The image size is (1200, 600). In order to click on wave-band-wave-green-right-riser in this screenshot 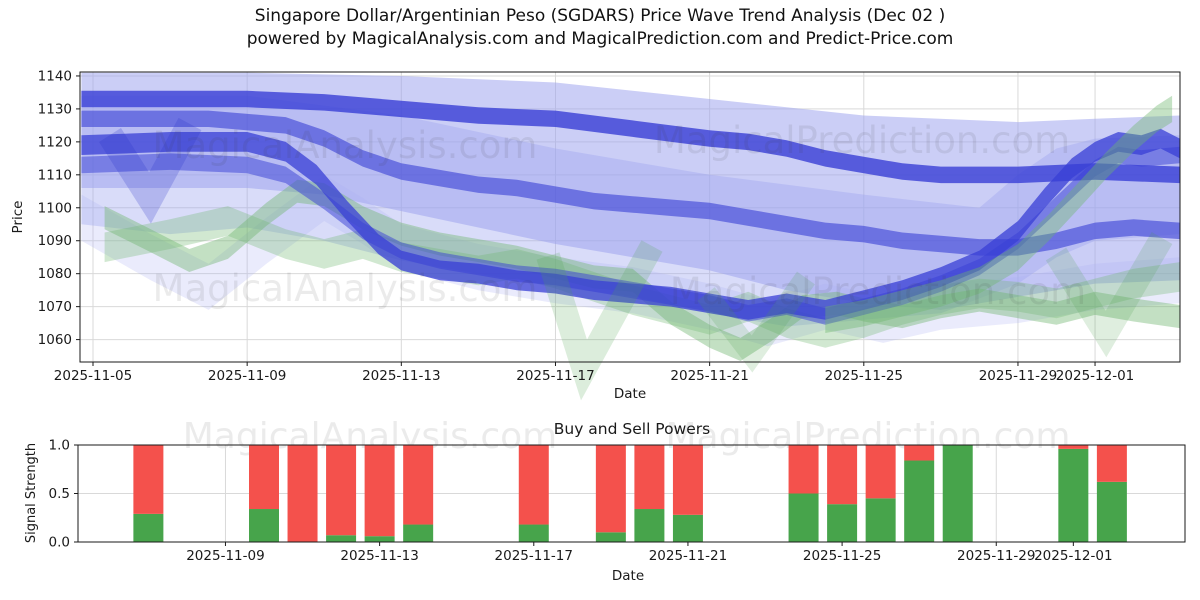, I will do `click(999, 214)`.